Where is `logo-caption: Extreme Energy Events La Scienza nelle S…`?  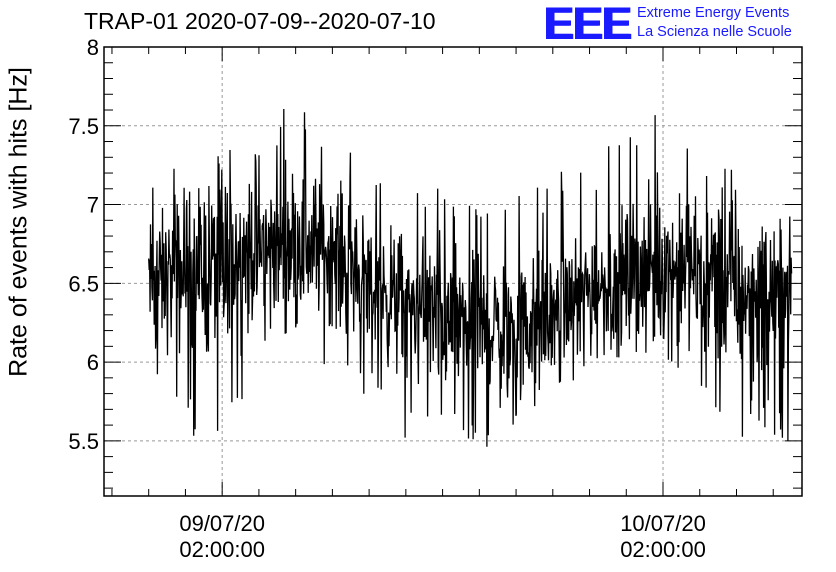 logo-caption: Extreme Energy Events La Scienza nelle S… is located at coordinates (714, 23).